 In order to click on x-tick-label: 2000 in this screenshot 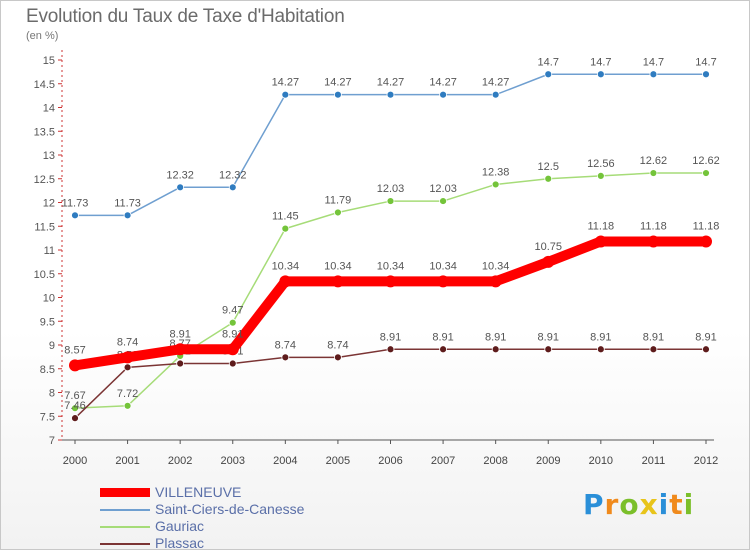, I will do `click(75, 461)`.